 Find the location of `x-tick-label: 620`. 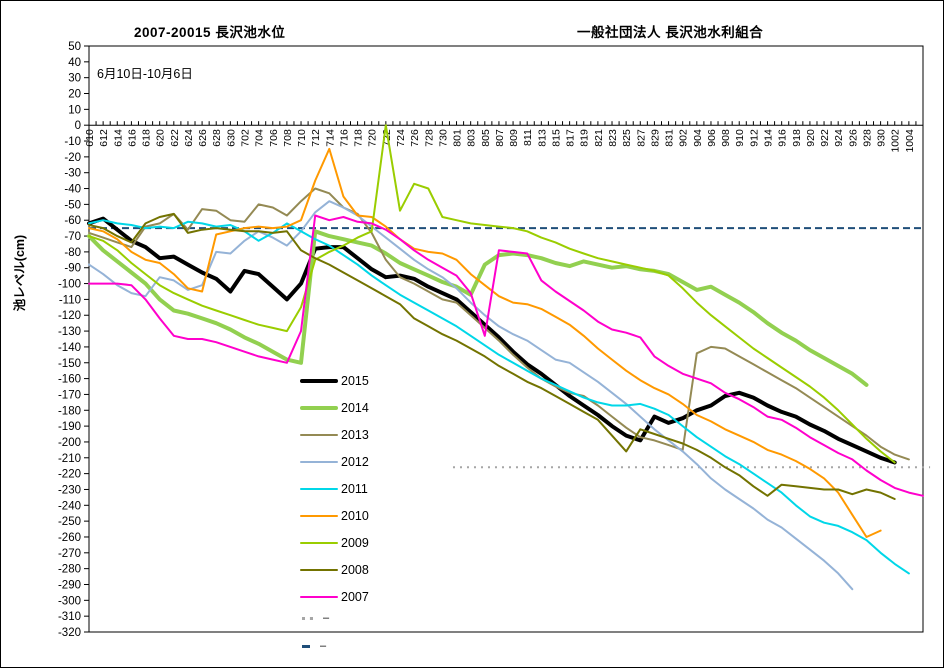

x-tick-label: 620 is located at coordinates (161, 138).